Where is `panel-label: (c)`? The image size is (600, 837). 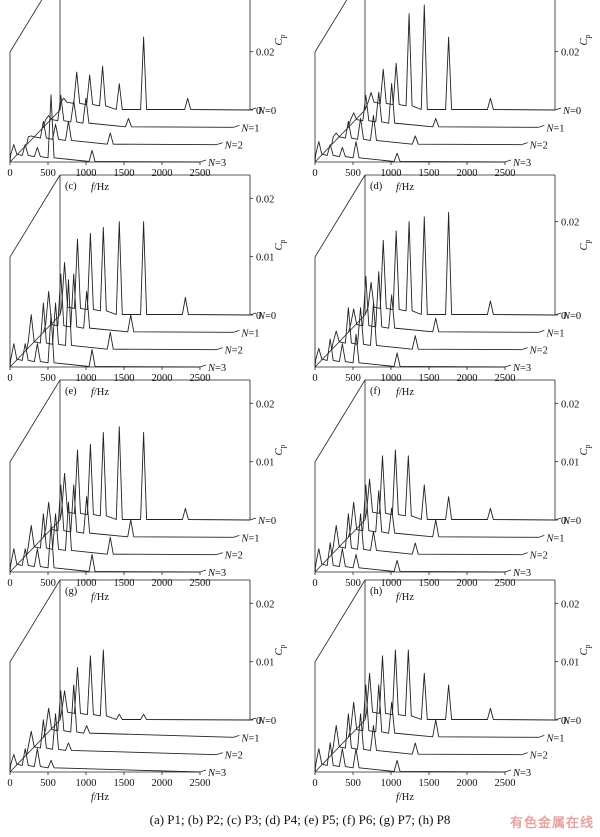 panel-label: (c) is located at coordinates (71, 186).